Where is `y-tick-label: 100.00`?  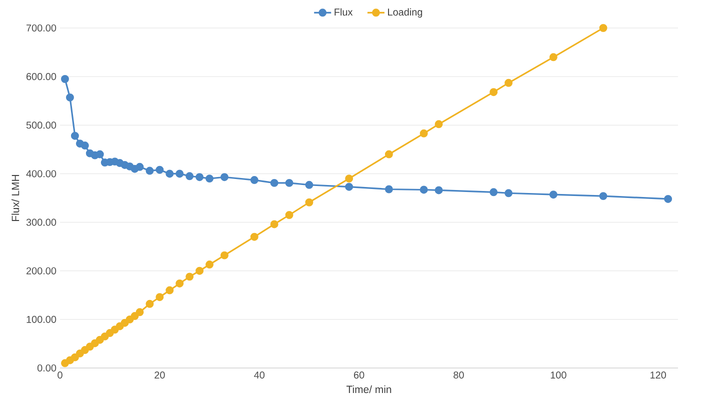
y-tick-label: 100.00 is located at coordinates (41, 319).